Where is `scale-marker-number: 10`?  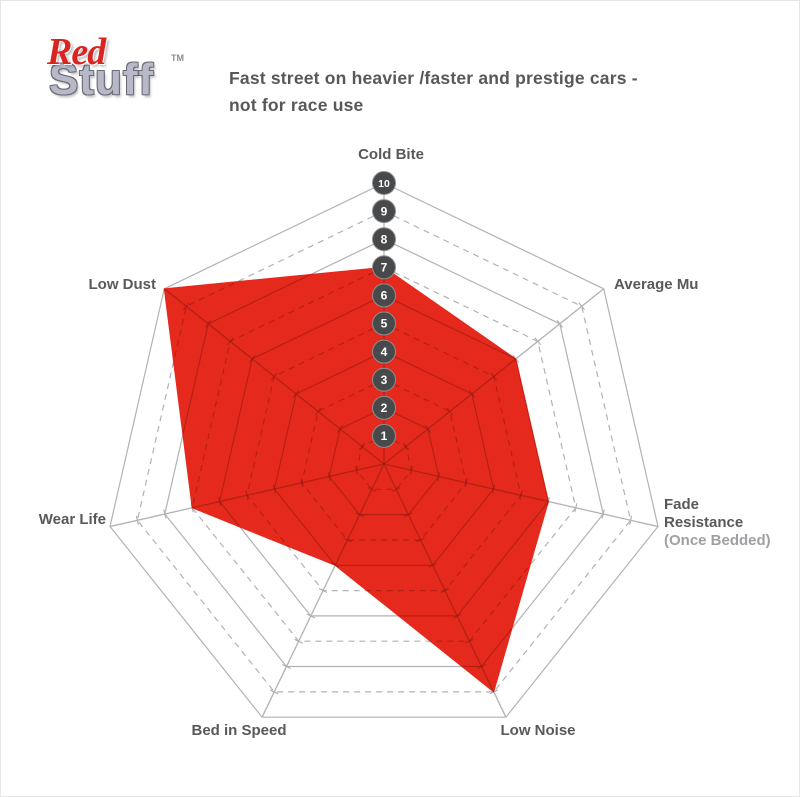 scale-marker-number: 10 is located at coordinates (384, 184).